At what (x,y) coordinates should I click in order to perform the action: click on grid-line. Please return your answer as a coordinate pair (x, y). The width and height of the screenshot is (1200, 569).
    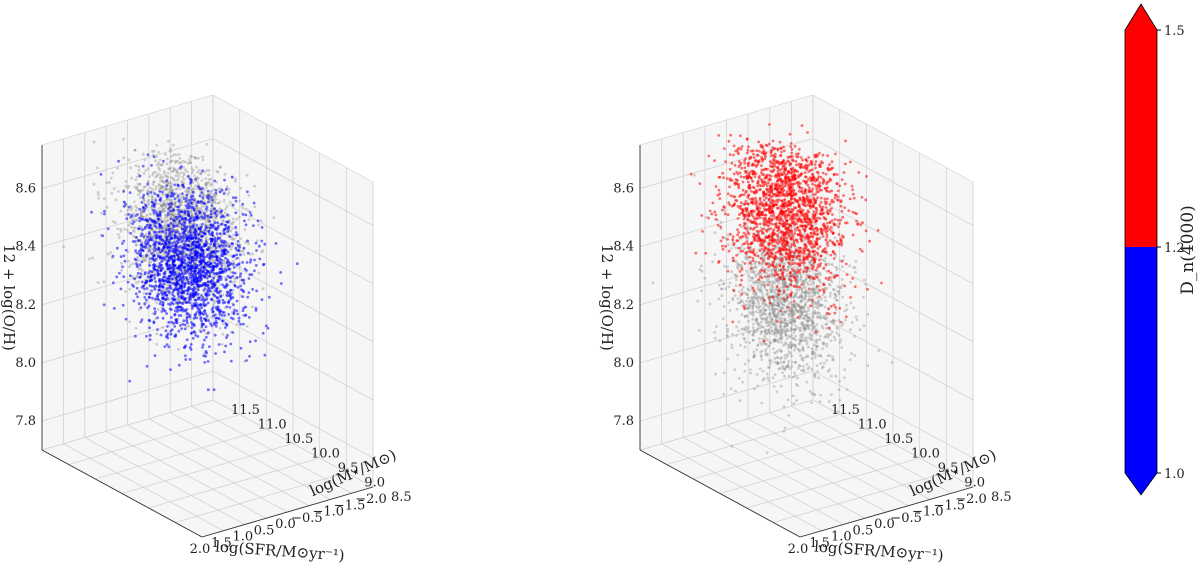
    Looking at the image, I should click on (207, 468).